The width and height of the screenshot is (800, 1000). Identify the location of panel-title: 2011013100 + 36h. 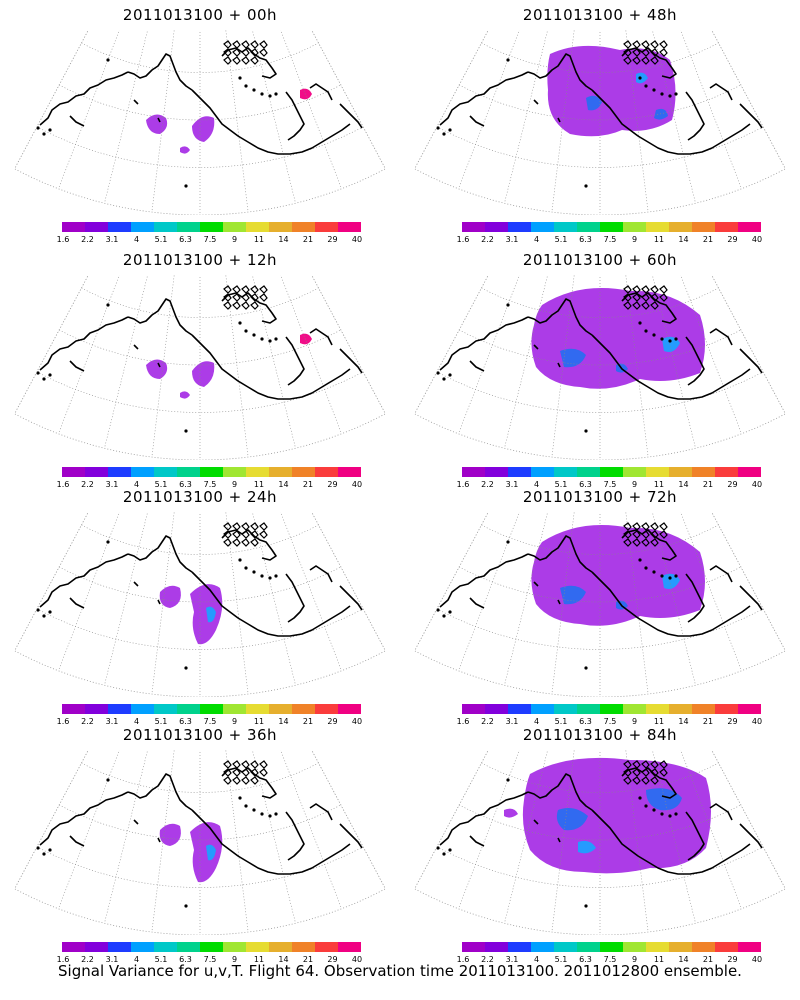
(200, 735).